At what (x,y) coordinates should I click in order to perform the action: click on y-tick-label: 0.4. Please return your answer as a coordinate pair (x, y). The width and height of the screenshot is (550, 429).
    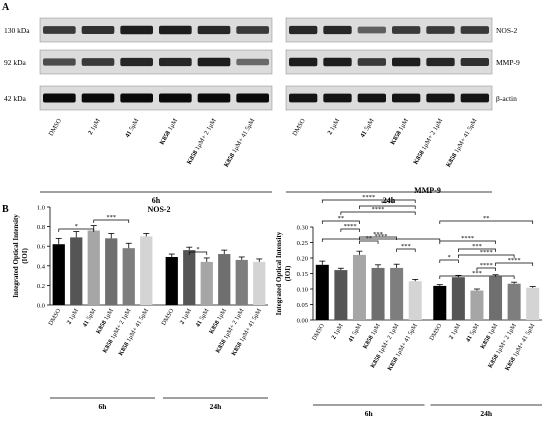
    Looking at the image, I should click on (41, 266).